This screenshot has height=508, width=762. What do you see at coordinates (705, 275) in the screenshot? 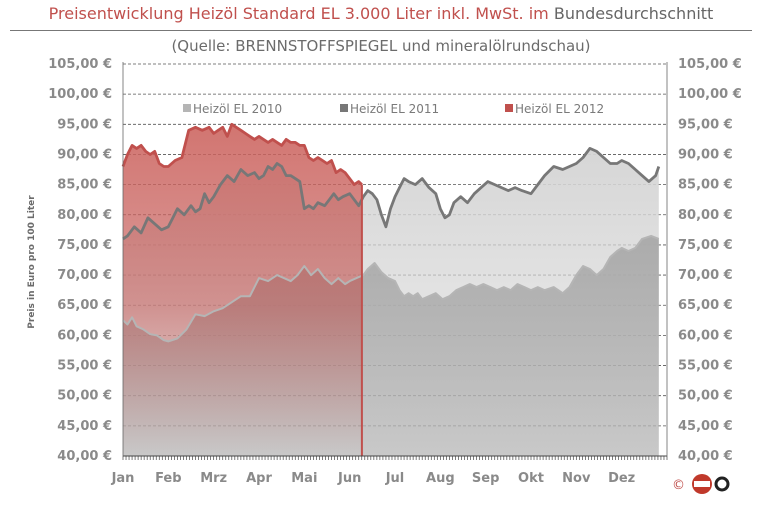
I see `y-tick-label-right: 70,00 €` at bounding box center [705, 275].